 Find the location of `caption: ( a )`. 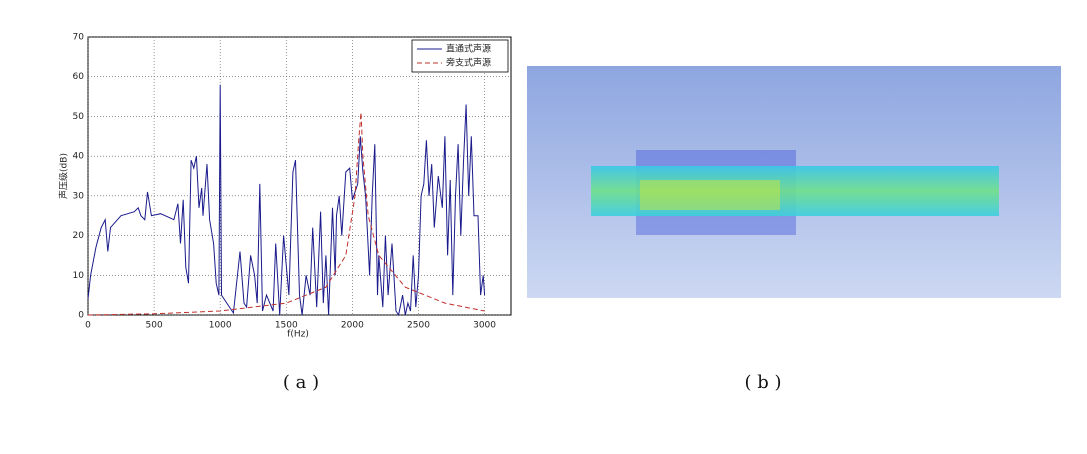

caption: ( a ) is located at coordinates (301, 382).